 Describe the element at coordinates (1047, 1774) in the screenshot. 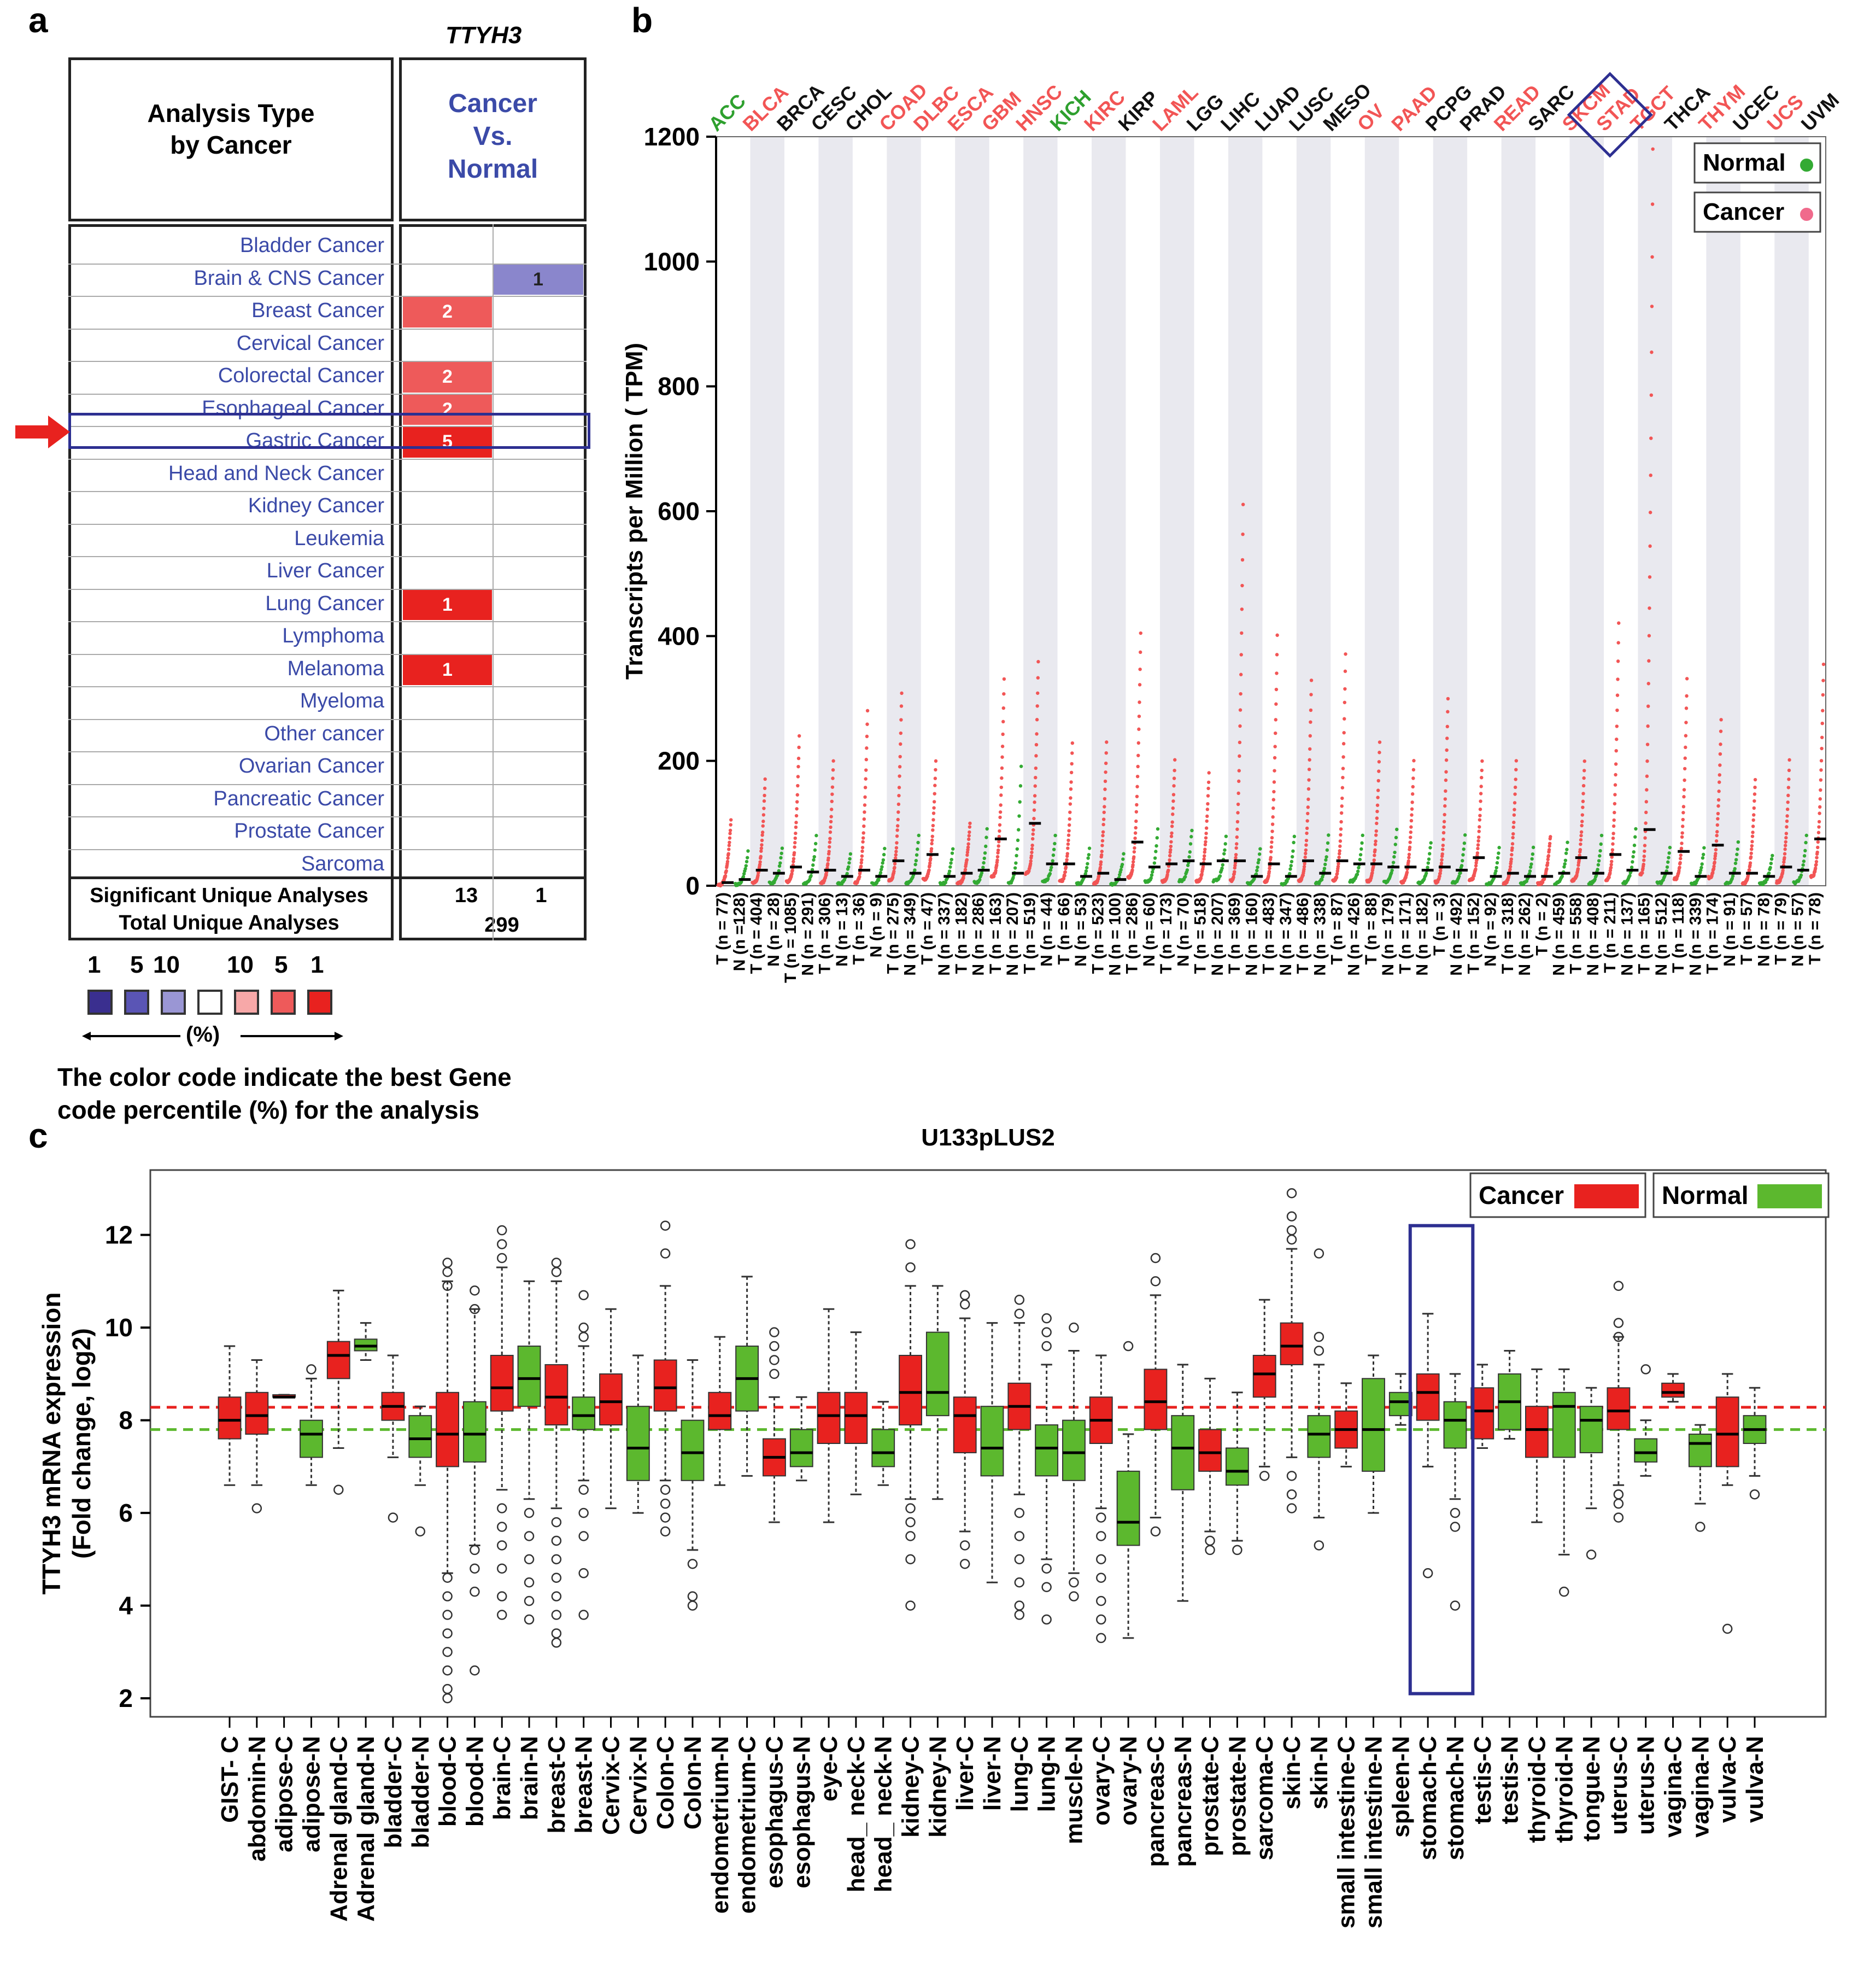

I see `x-tick-label: lung-N` at that location.